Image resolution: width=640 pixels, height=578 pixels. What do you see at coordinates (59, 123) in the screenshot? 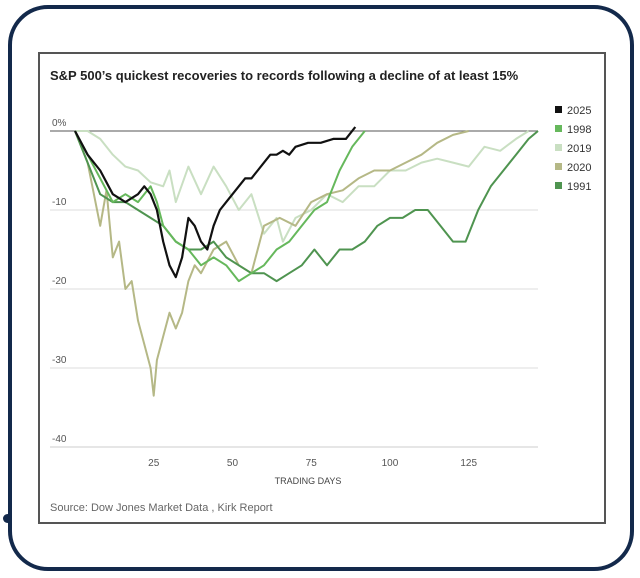
I see `y-tick-label: 0%` at bounding box center [59, 123].